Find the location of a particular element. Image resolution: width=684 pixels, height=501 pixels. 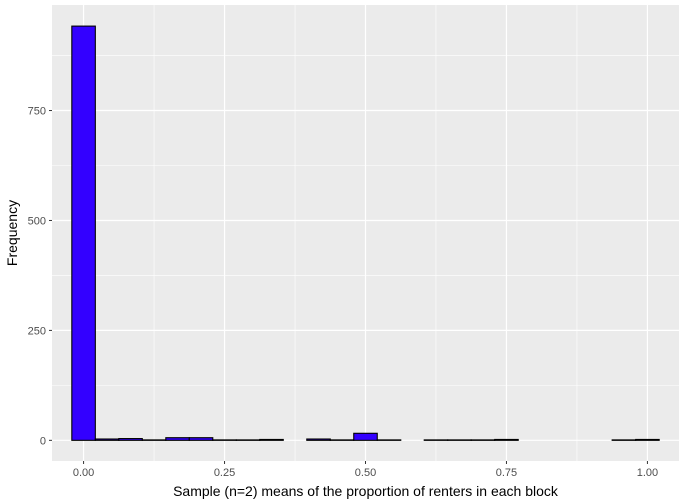

x-axis: 0.00 0.25 0.50 0.75 1.00 is located at coordinates (365, 470).